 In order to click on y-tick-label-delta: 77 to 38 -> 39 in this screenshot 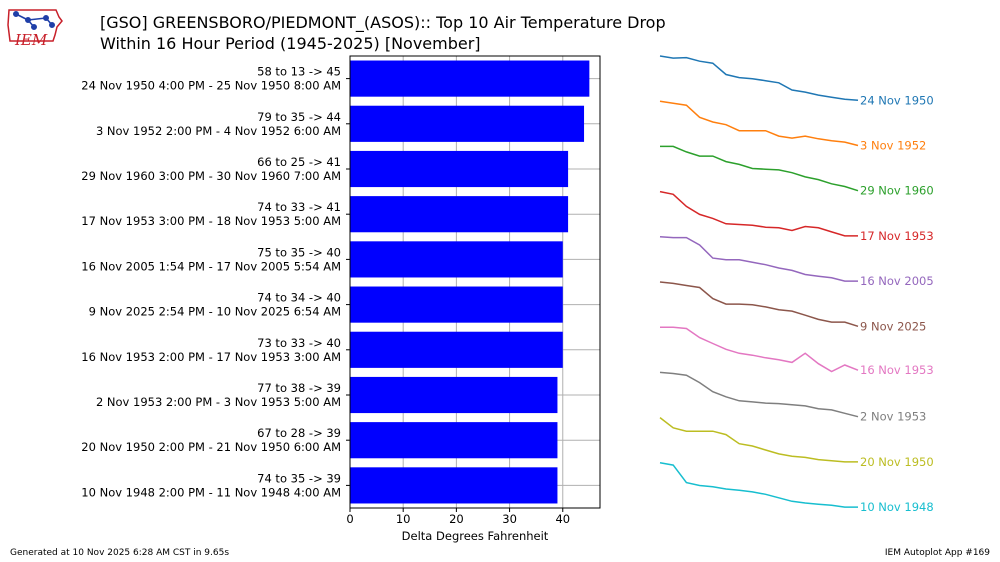, I will do `click(299, 388)`.